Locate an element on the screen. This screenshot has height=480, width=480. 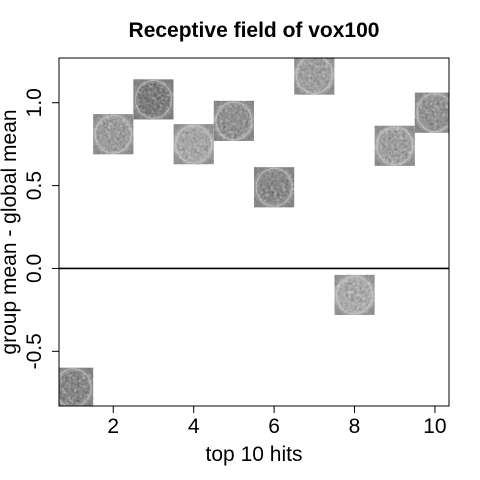
x-tick-label: 4 is located at coordinates (194, 426).